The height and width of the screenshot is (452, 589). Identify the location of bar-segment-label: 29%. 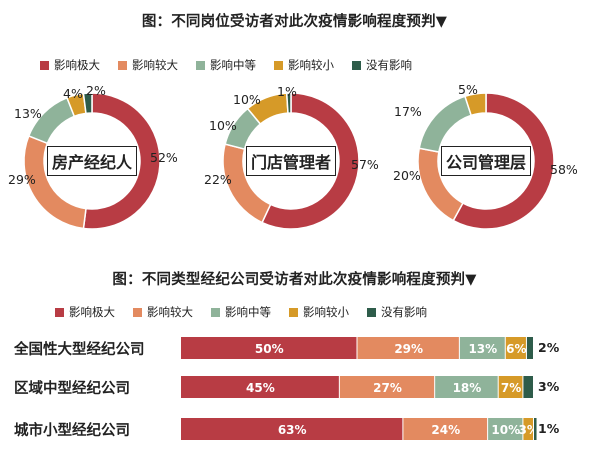
(408, 349).